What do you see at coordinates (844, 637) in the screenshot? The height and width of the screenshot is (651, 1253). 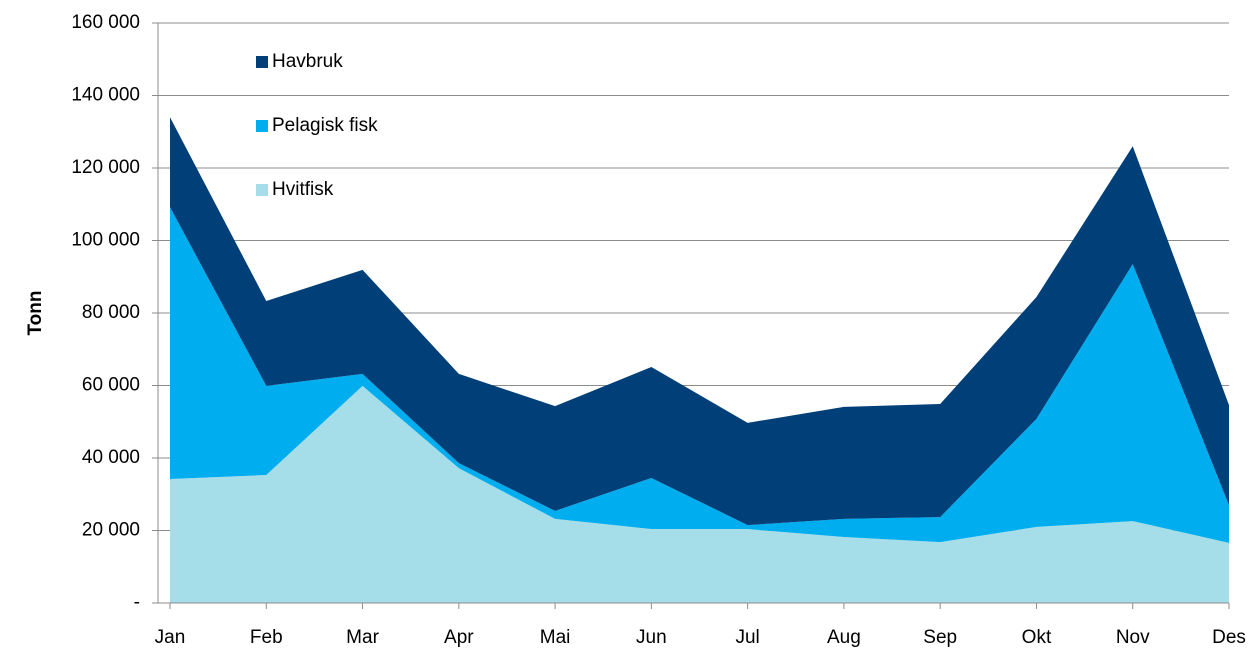 I see `x-tick-label: Aug` at bounding box center [844, 637].